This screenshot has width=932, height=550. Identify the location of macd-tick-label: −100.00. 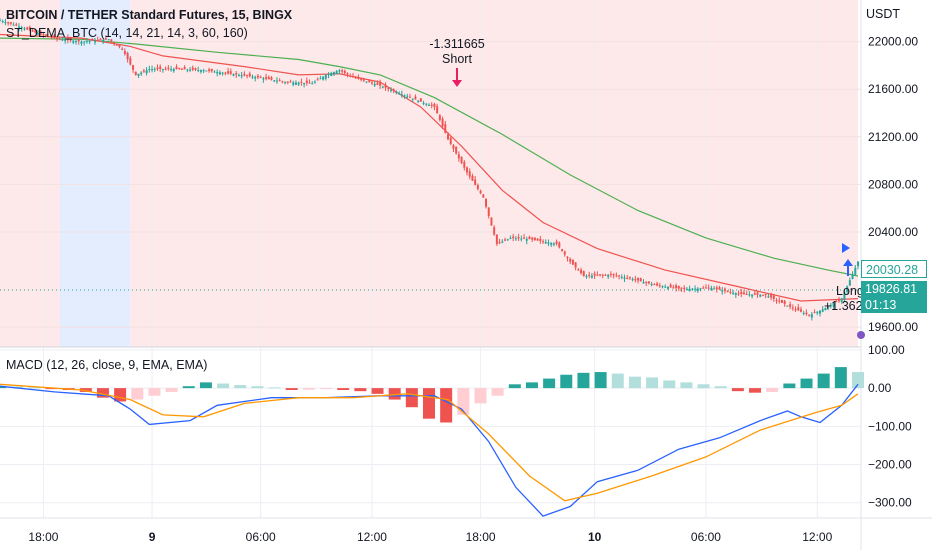
(890, 426).